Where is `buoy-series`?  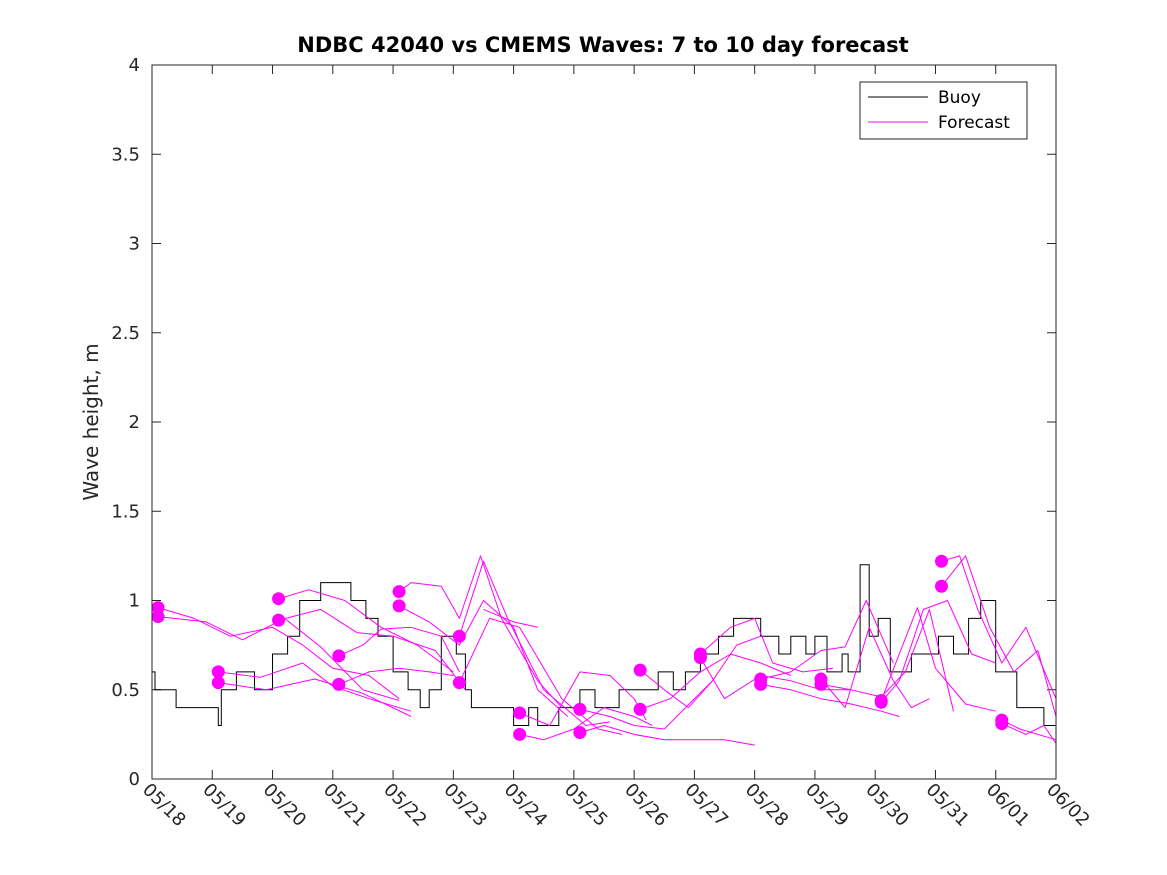 buoy-series is located at coordinates (604, 645).